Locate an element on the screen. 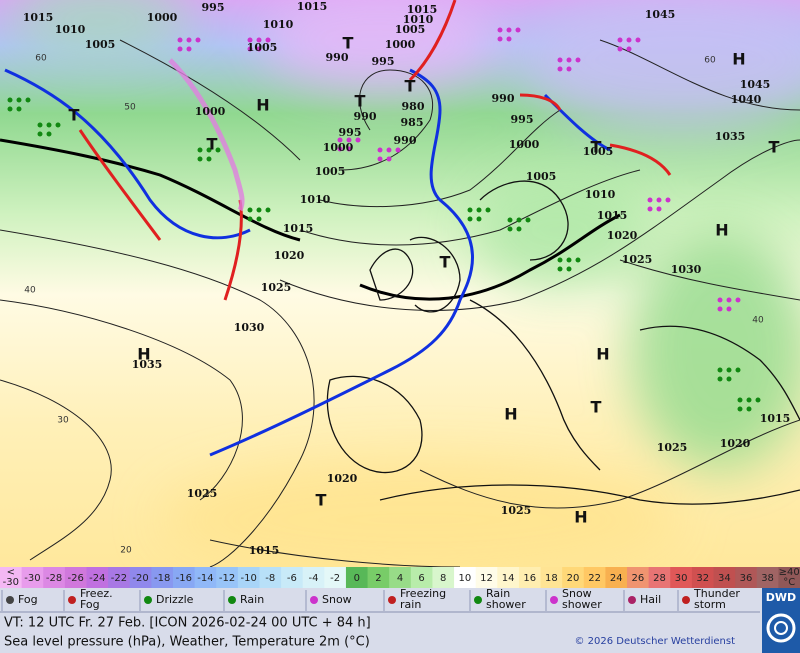  scale-label: -18 is located at coordinates (162, 578).